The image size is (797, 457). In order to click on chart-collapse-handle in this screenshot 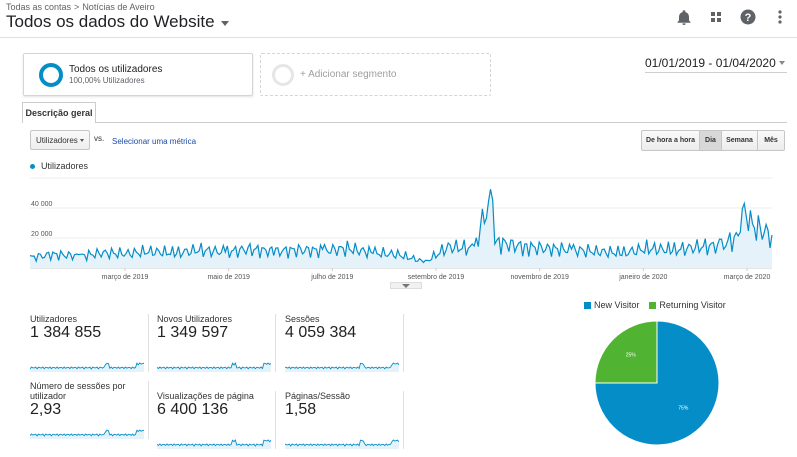, I will do `click(406, 285)`.